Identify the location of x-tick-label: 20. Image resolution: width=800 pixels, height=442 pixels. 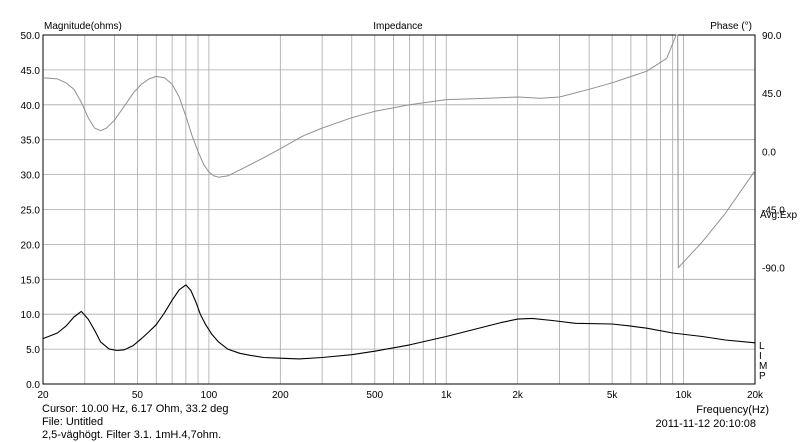
(43, 395).